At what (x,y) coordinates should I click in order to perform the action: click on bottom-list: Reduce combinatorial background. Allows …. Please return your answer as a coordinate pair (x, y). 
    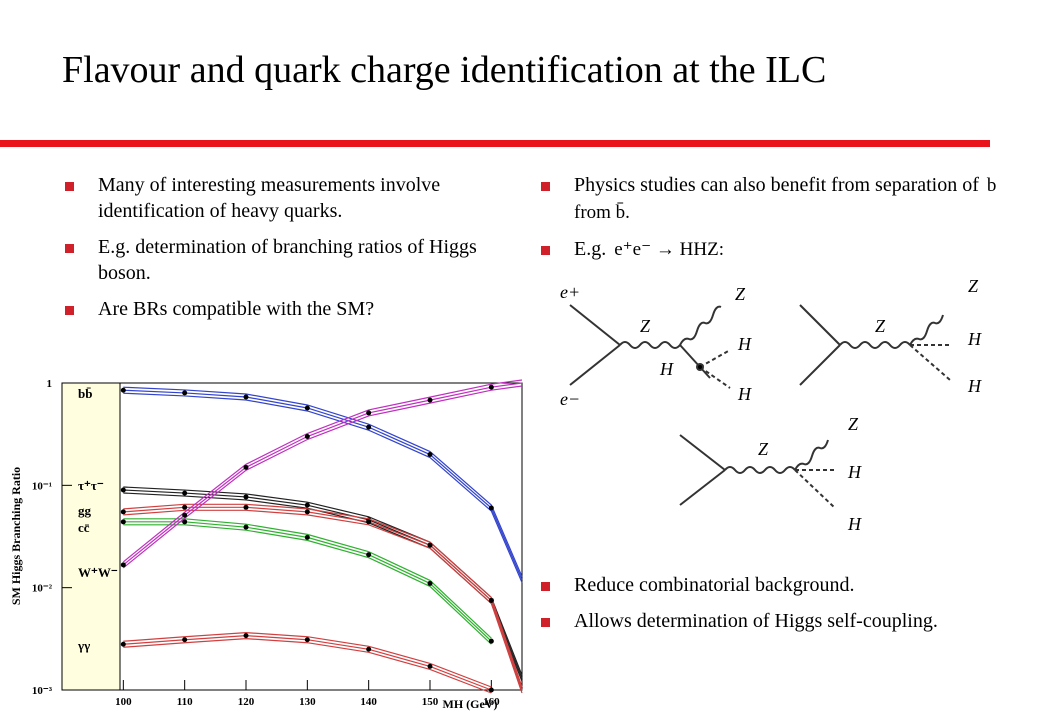
    Looking at the image, I should click on (768, 608).